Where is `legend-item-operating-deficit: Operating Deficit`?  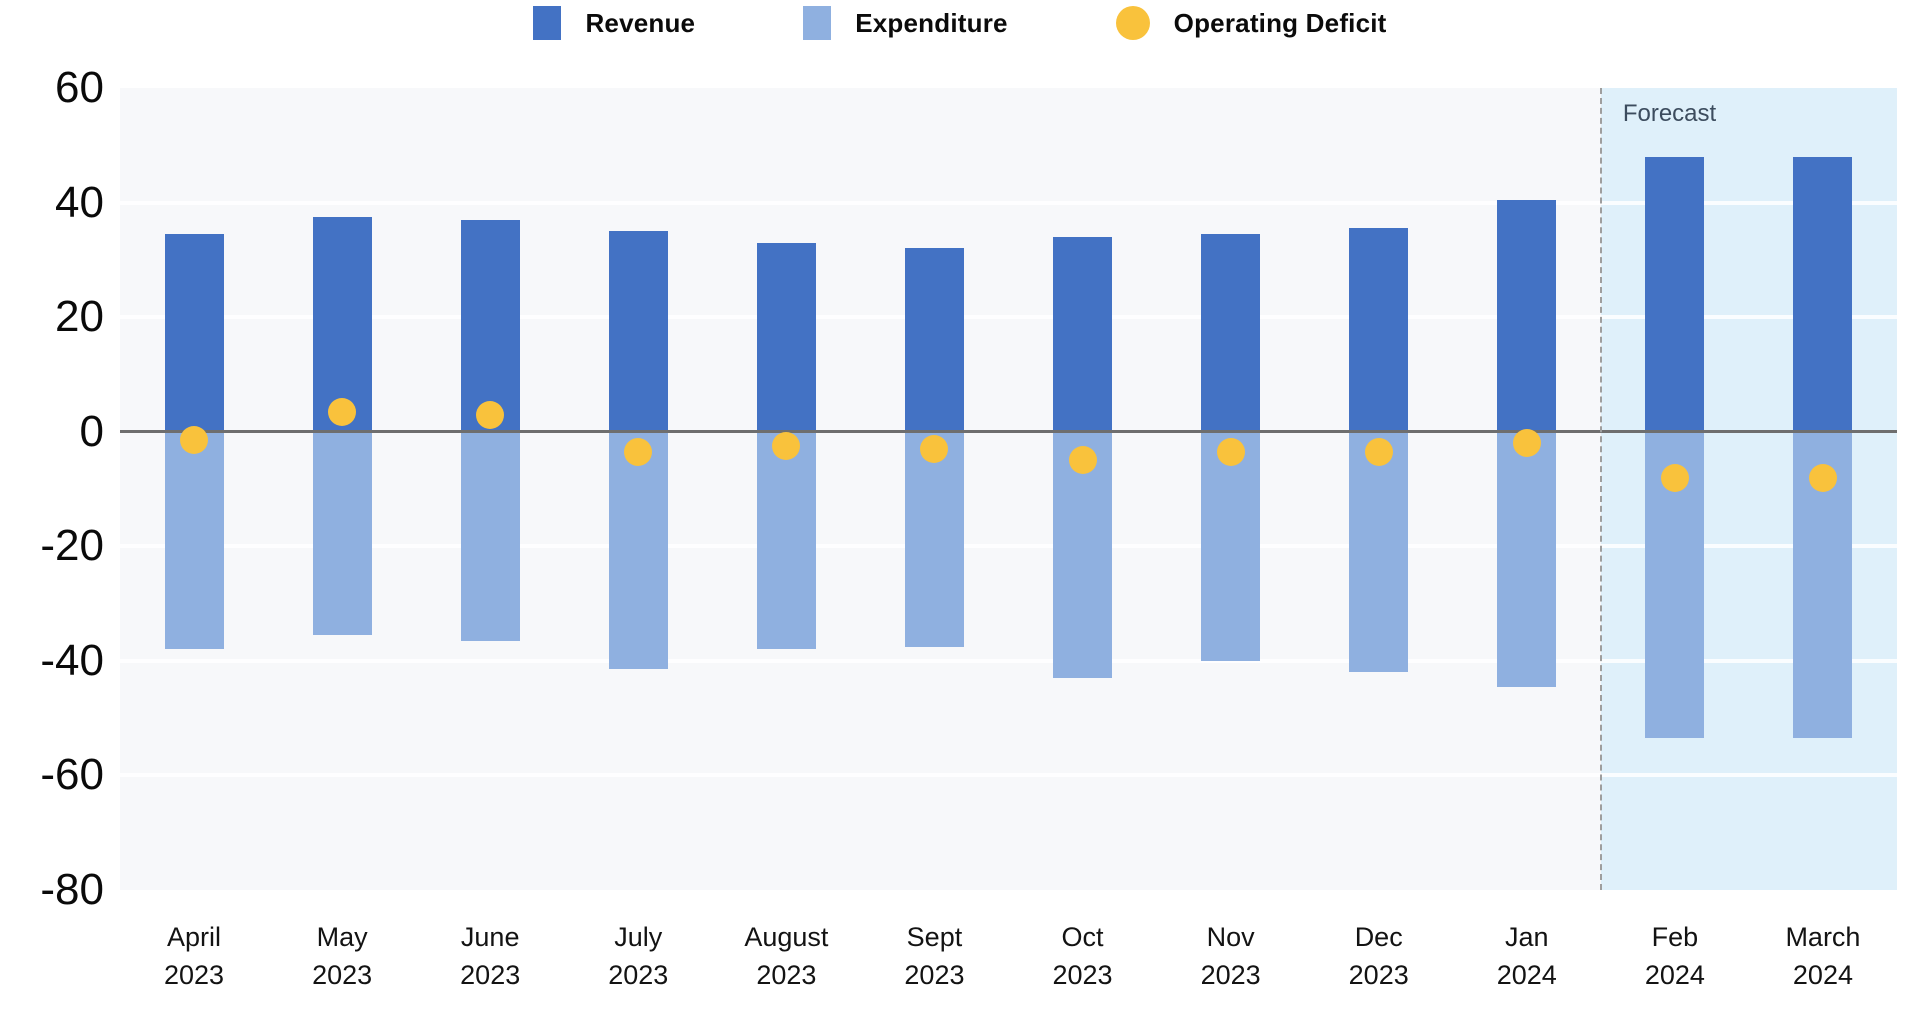 legend-item-operating-deficit: Operating Deficit is located at coordinates (1251, 23).